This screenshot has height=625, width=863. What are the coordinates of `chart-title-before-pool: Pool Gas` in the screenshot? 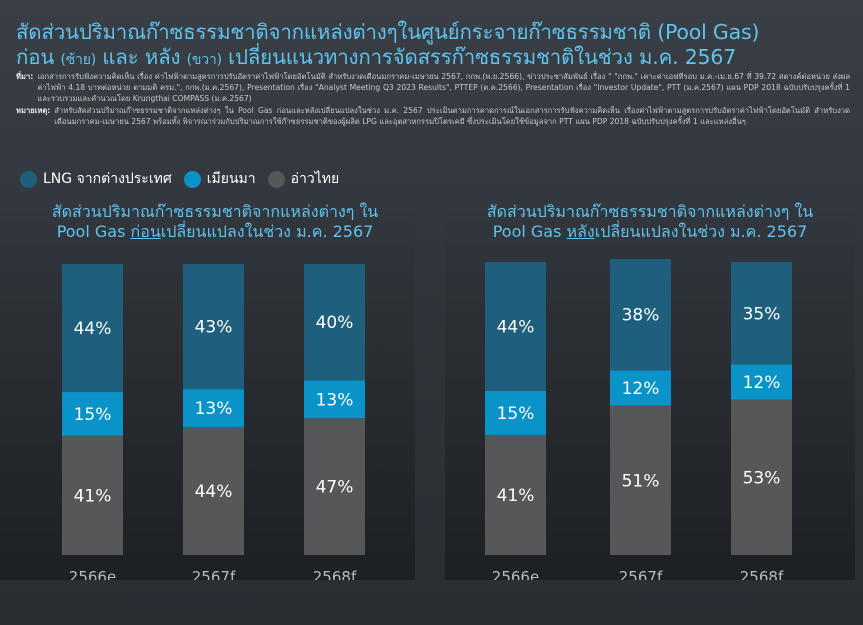 It's located at (91, 231).